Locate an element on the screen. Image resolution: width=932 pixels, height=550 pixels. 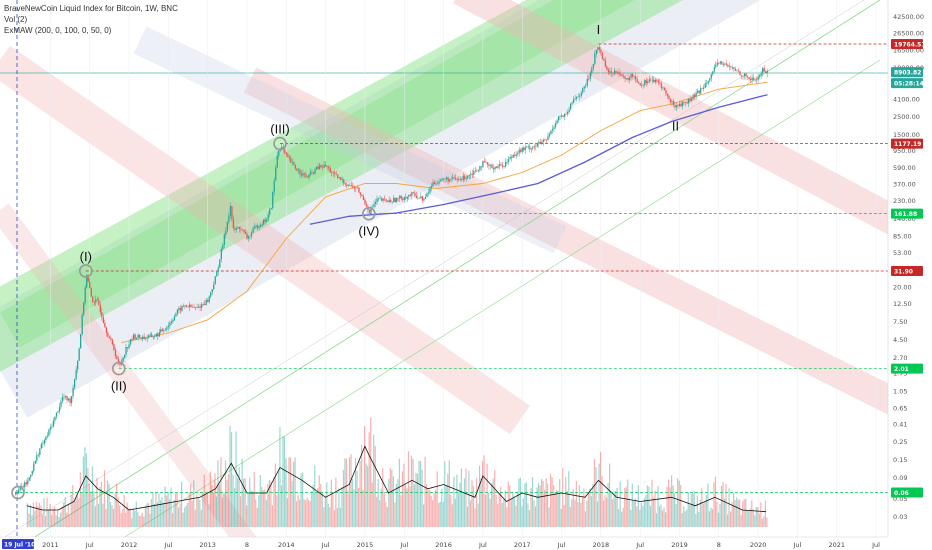
moving-average-indicator-label: ExMAW (200, 0, 100, 0, 50, 0) is located at coordinates (58, 30).